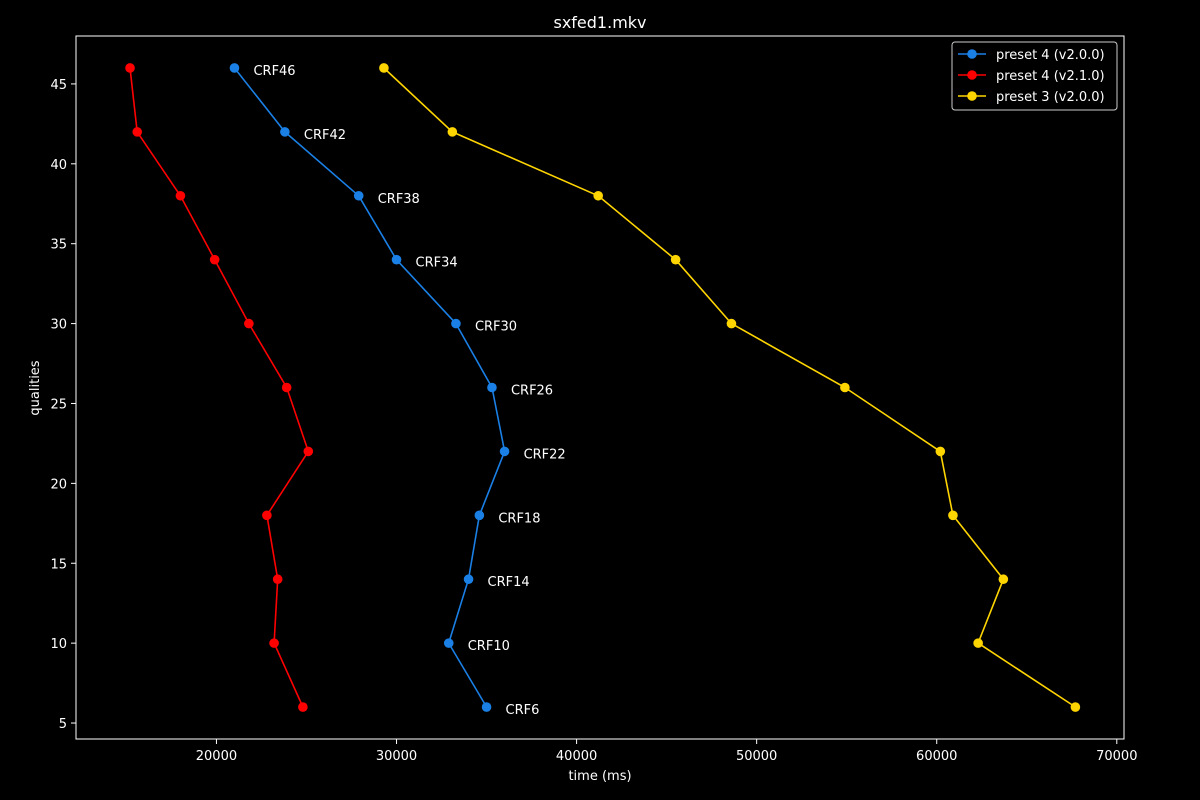 Image resolution: width=1200 pixels, height=800 pixels. Describe the element at coordinates (216, 756) in the screenshot. I see `x-tick-label: 20000` at that location.